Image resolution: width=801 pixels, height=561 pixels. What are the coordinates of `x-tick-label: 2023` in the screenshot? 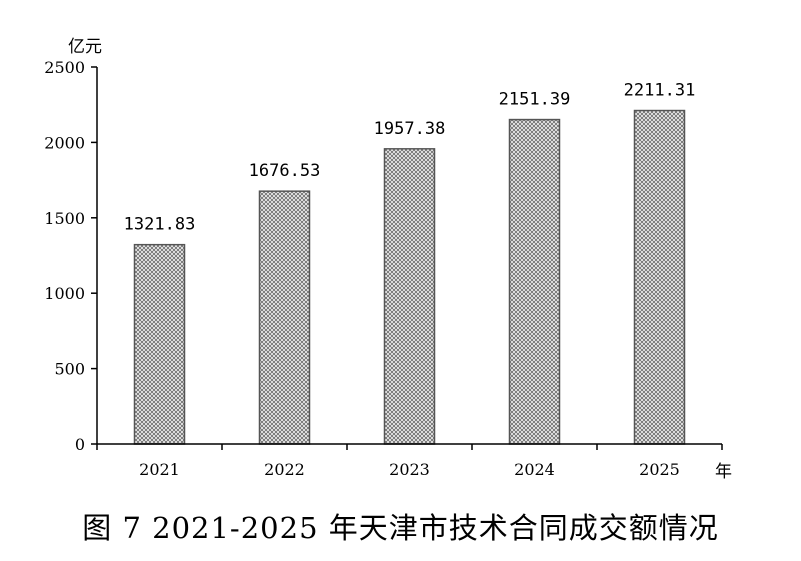 It's located at (409, 469).